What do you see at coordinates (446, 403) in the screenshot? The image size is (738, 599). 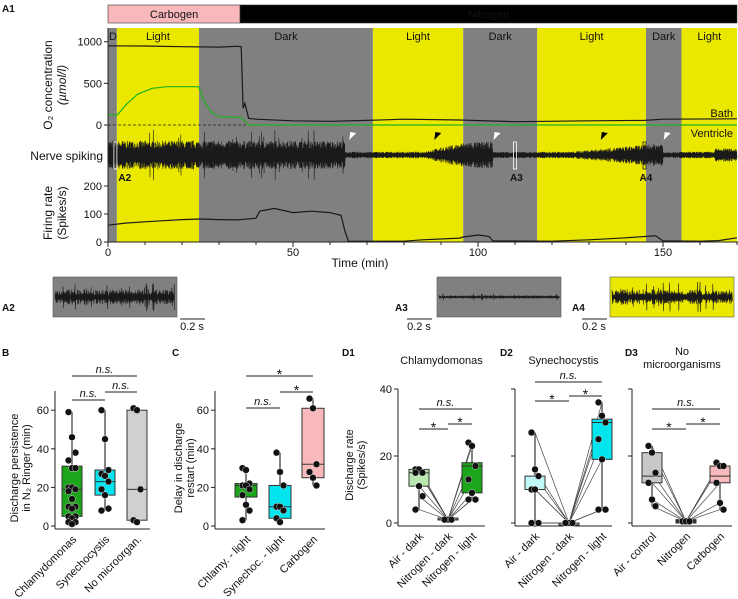 I see `d1-significance-label: n.s.` at bounding box center [446, 403].